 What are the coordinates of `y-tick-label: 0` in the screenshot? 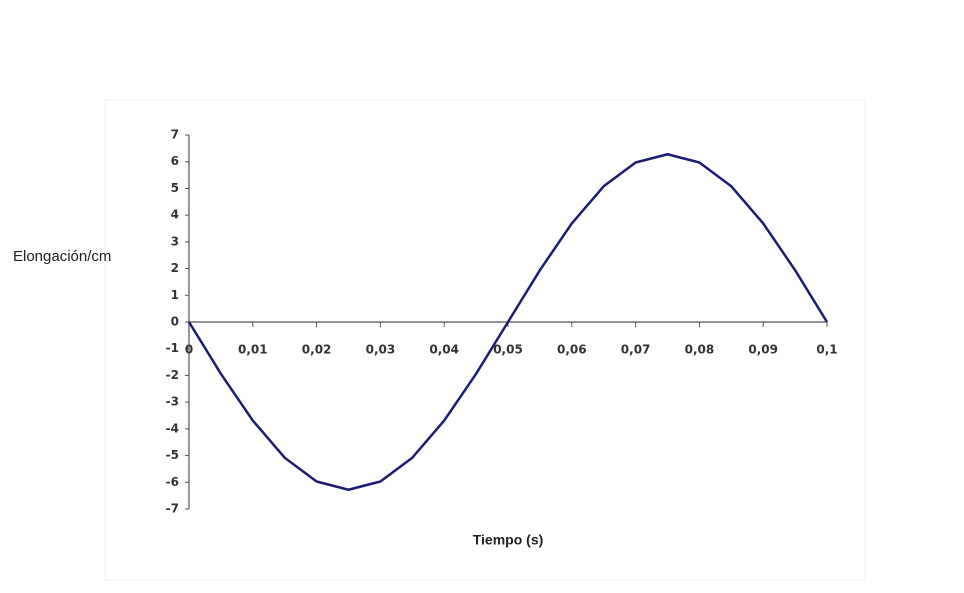 It's located at (175, 322).